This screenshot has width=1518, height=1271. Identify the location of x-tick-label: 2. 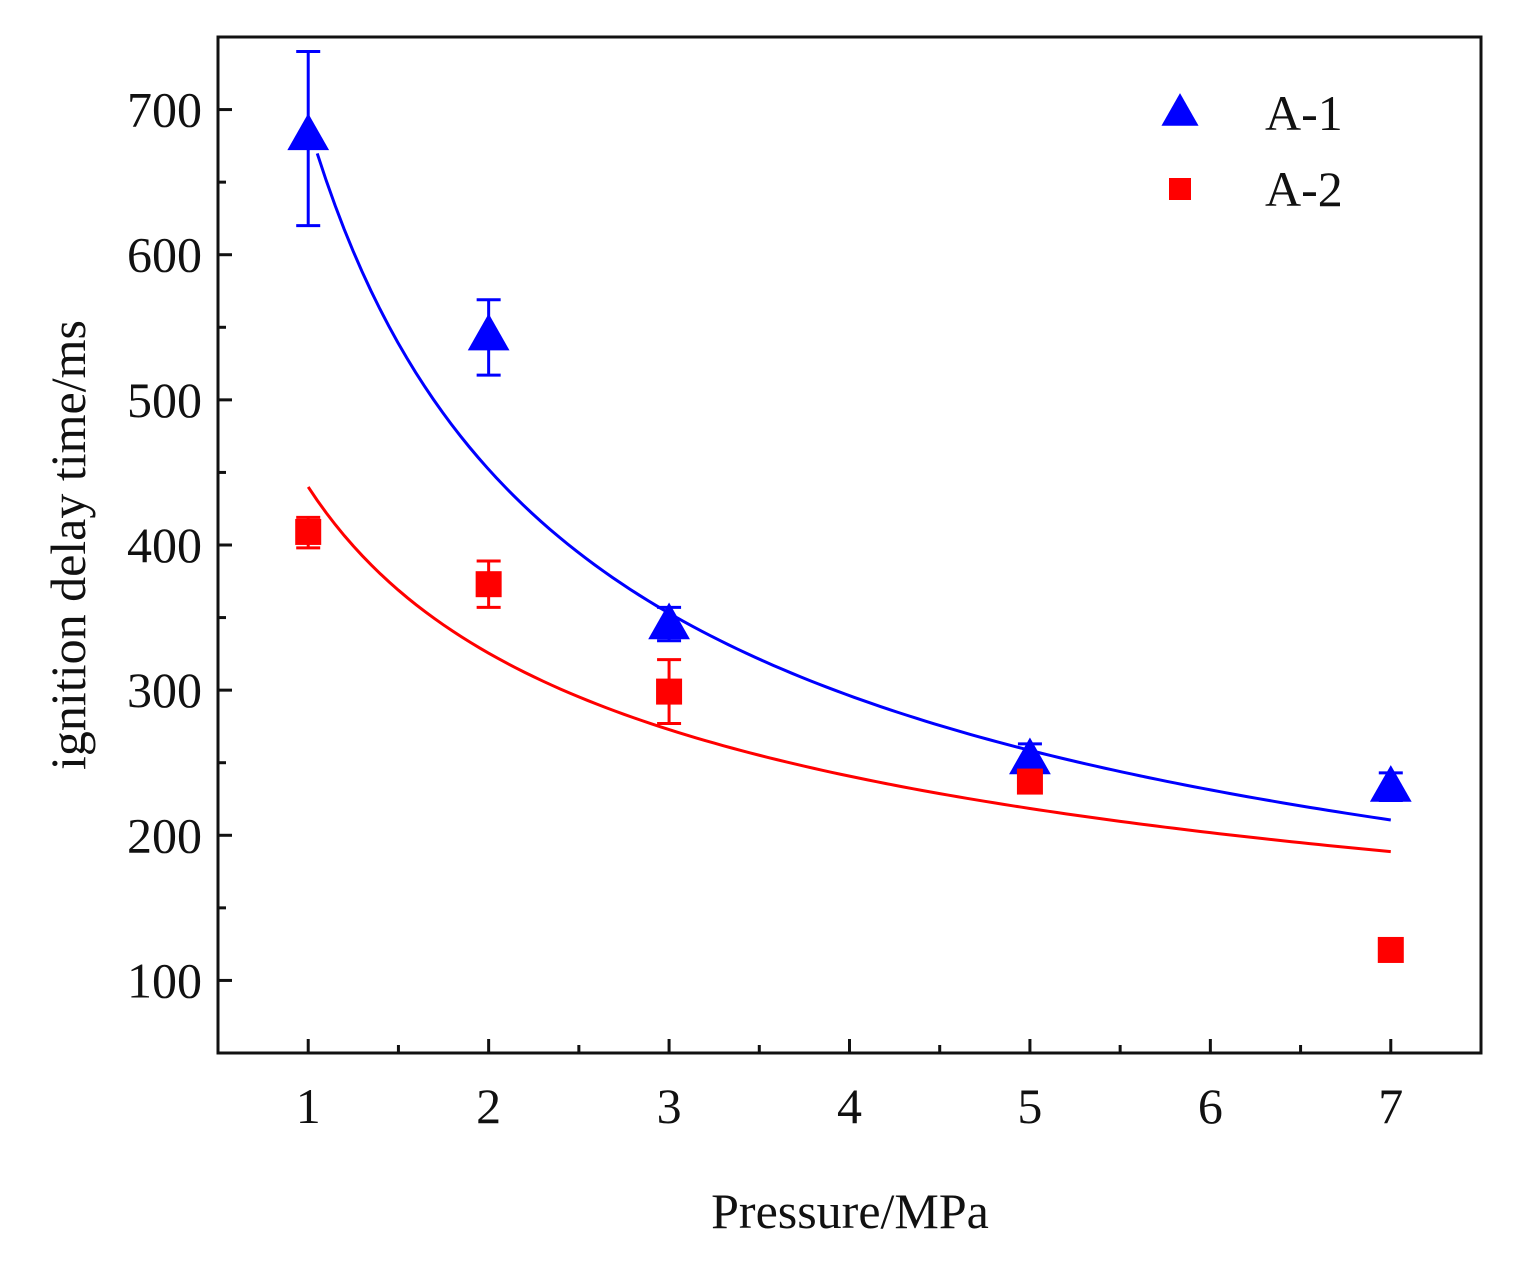
(488, 1106).